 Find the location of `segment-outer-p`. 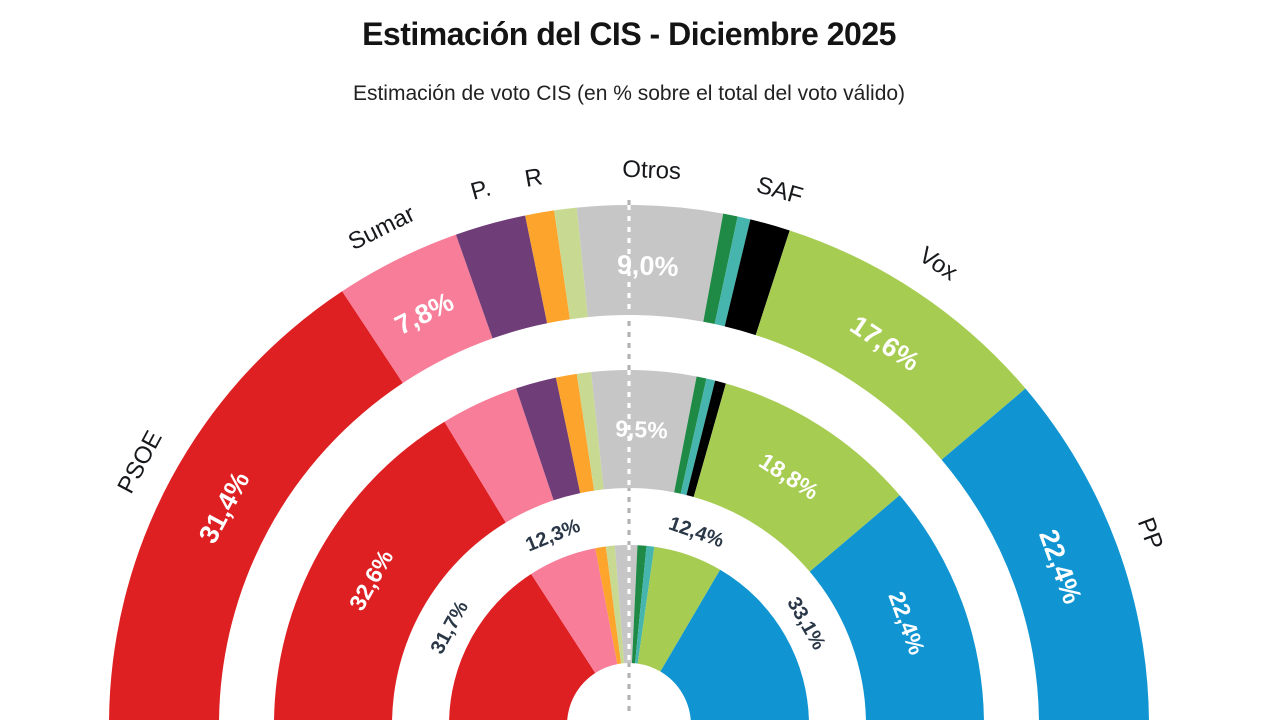

segment-outer-p is located at coordinates (501, 277).